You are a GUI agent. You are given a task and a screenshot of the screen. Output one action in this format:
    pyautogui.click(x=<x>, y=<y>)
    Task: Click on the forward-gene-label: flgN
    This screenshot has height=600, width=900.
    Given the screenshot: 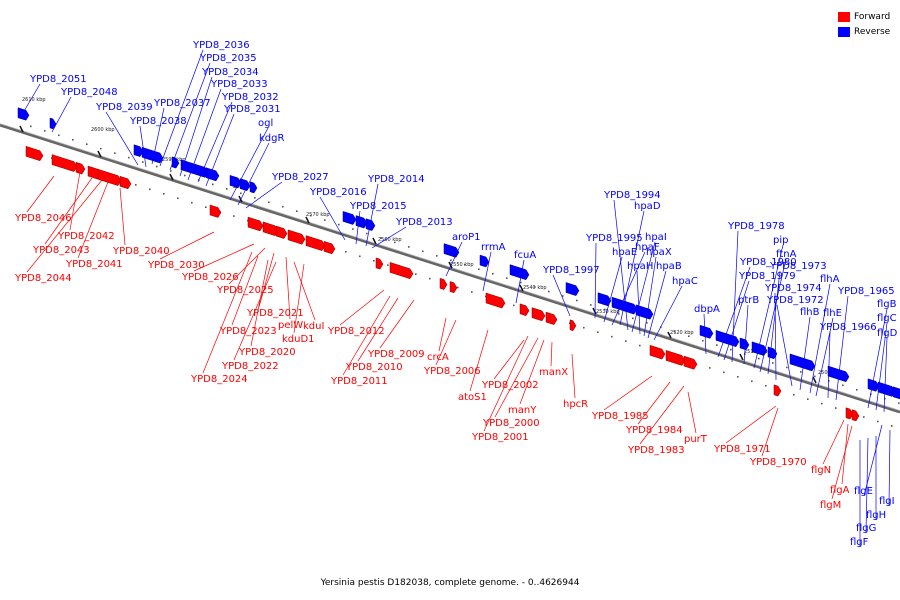 What is the action you would take?
    pyautogui.click(x=821, y=470)
    